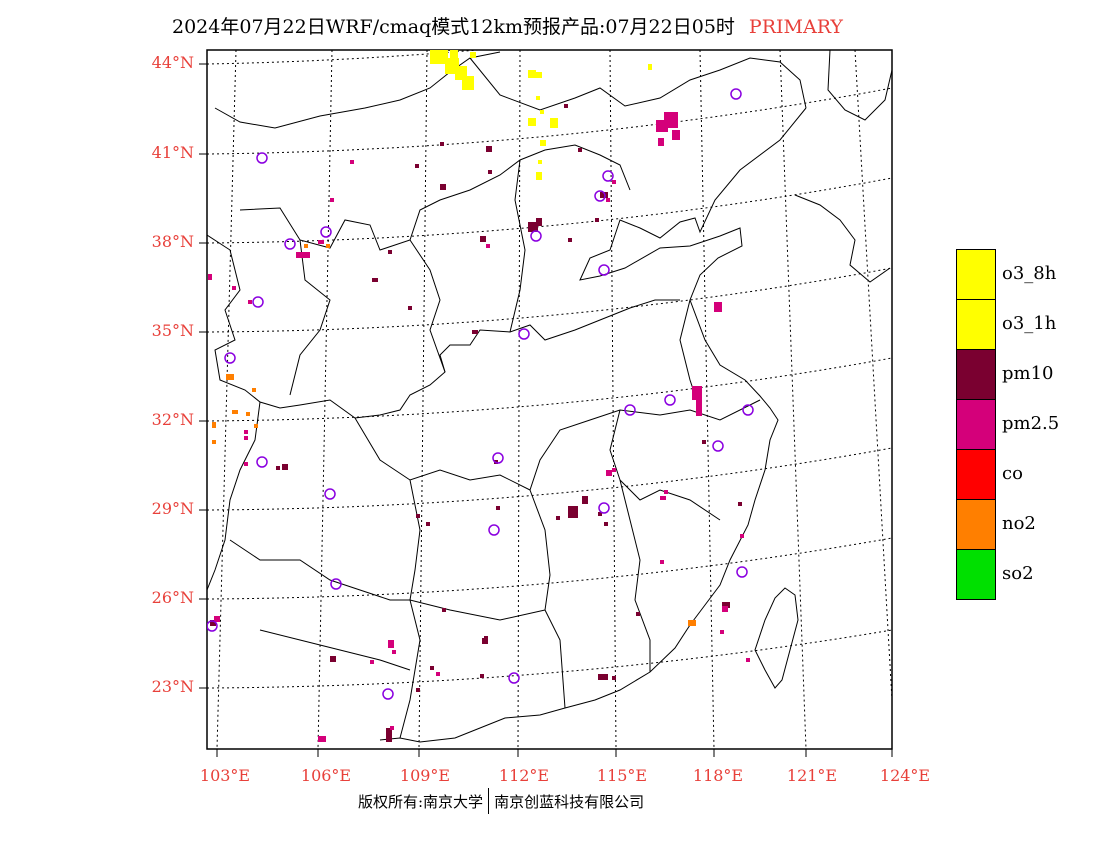 The image size is (1100, 850). Describe the element at coordinates (326, 775) in the screenshot. I see `lon-label: 106°E` at that location.